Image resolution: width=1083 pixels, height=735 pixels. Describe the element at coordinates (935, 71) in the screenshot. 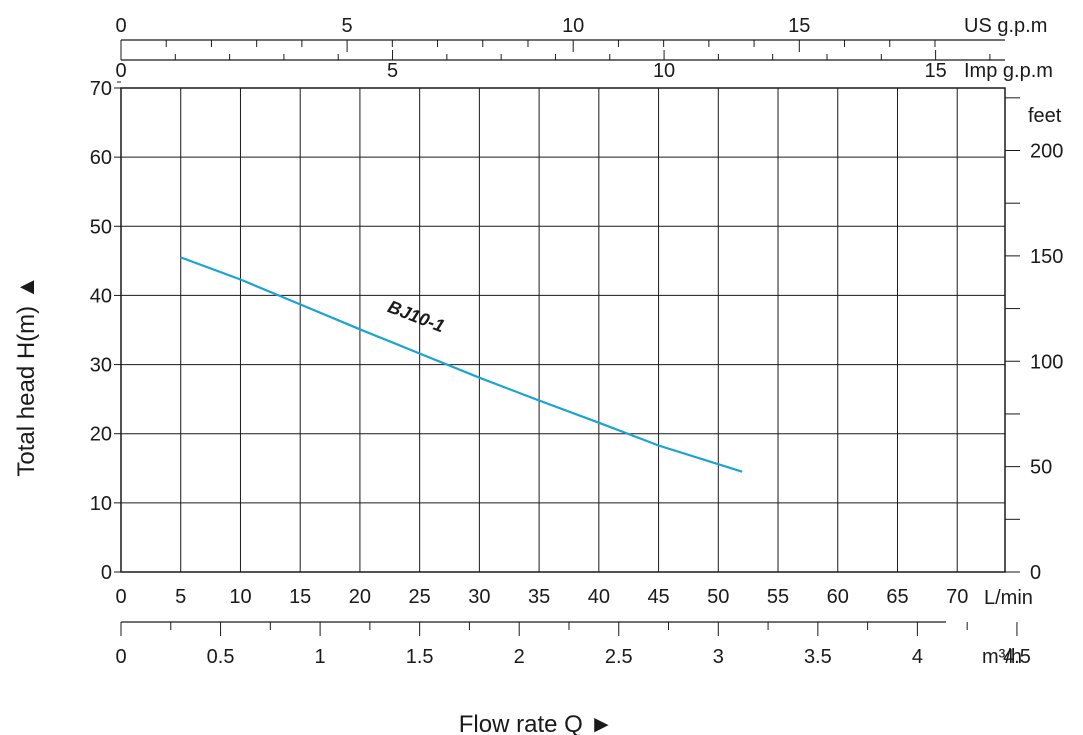

I see `imp-gpm-tick-label: 15` at that location.